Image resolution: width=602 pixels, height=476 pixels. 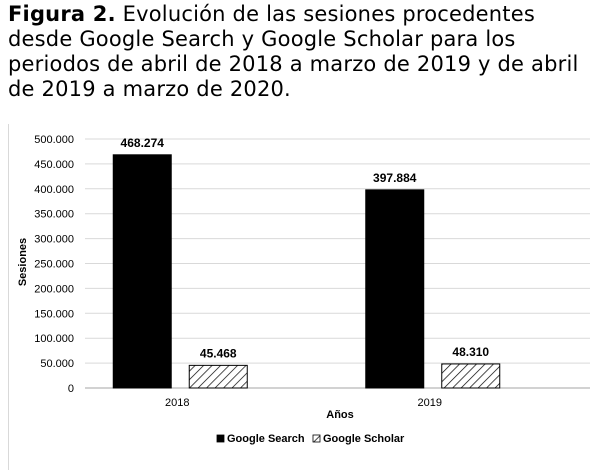 I want to click on data-label: 48.310, so click(x=470, y=352).